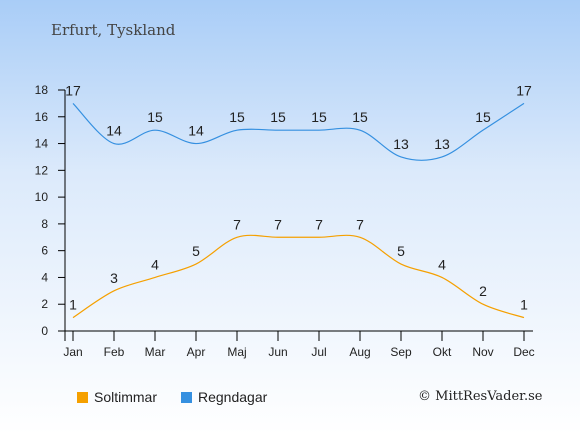  I want to click on legend-item-regndagar: Regndagar, so click(224, 397).